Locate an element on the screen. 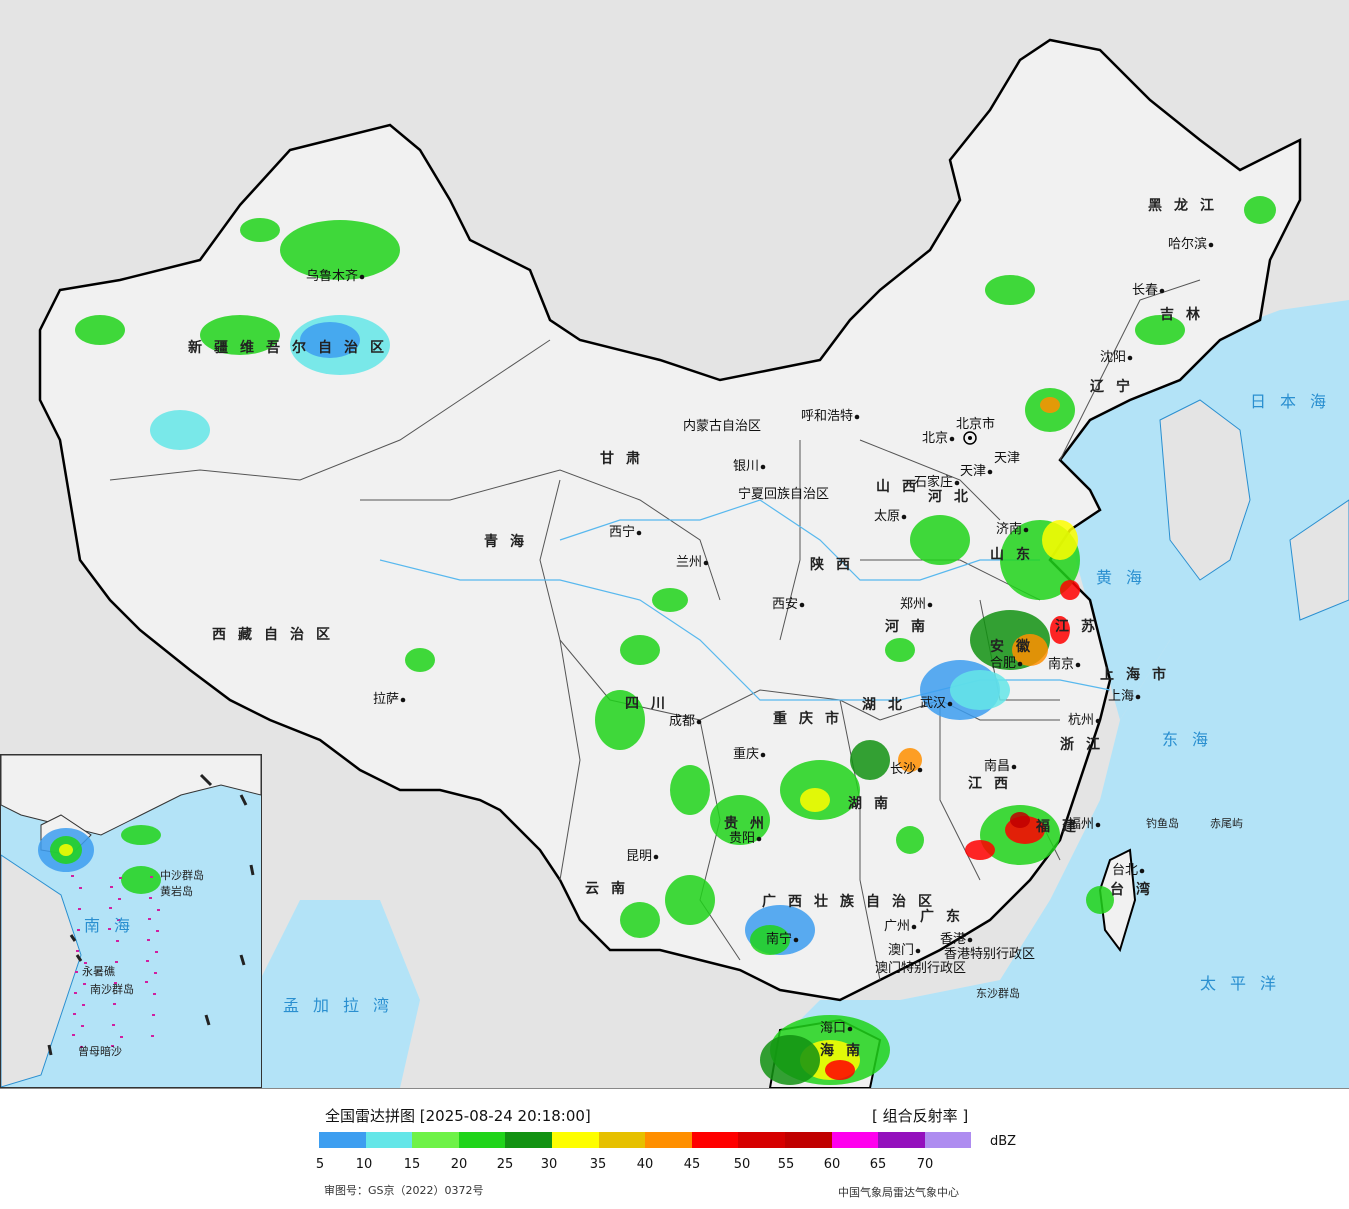 The width and height of the screenshot is (1349, 1209). city-label: 乌鲁木齐 is located at coordinates (332, 276).